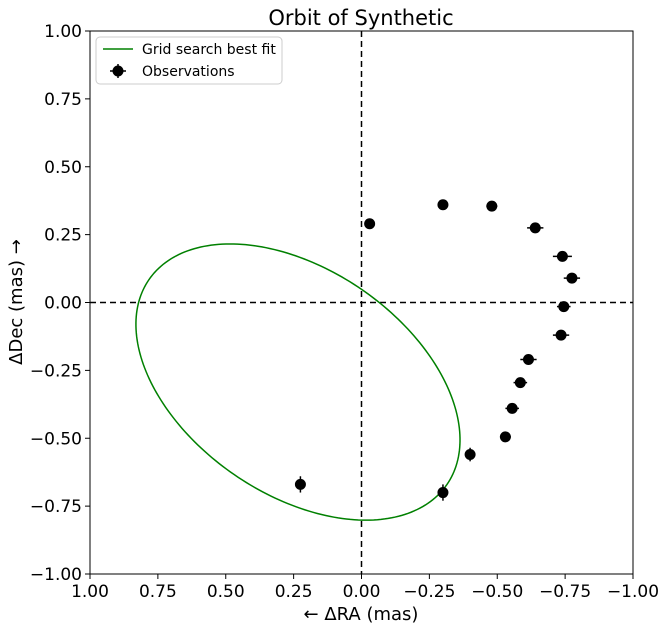 The height and width of the screenshot is (635, 668). Describe the element at coordinates (362, 592) in the screenshot. I see `x-tick-label: 0.00` at that location.